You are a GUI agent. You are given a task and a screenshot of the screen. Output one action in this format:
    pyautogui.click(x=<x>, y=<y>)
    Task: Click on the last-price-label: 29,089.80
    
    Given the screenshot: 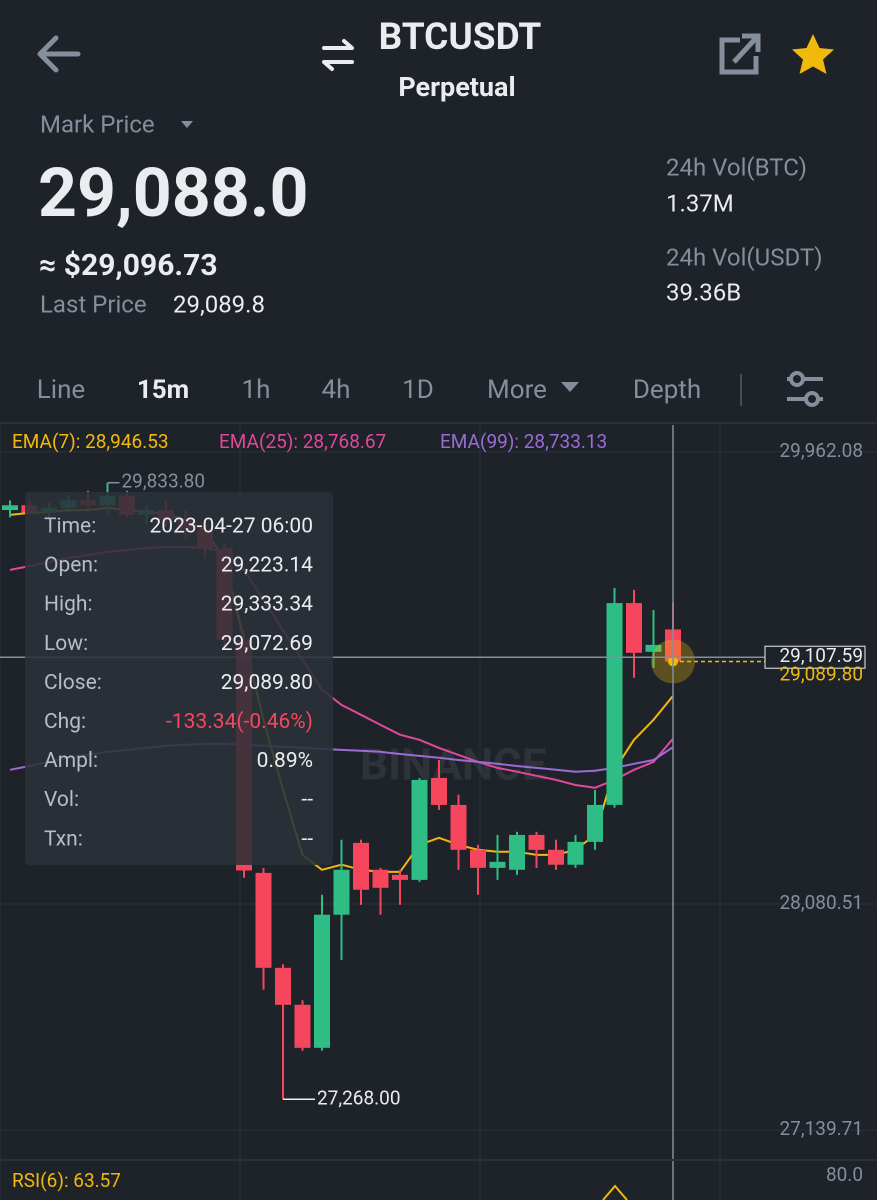 What is the action you would take?
    pyautogui.click(x=822, y=674)
    